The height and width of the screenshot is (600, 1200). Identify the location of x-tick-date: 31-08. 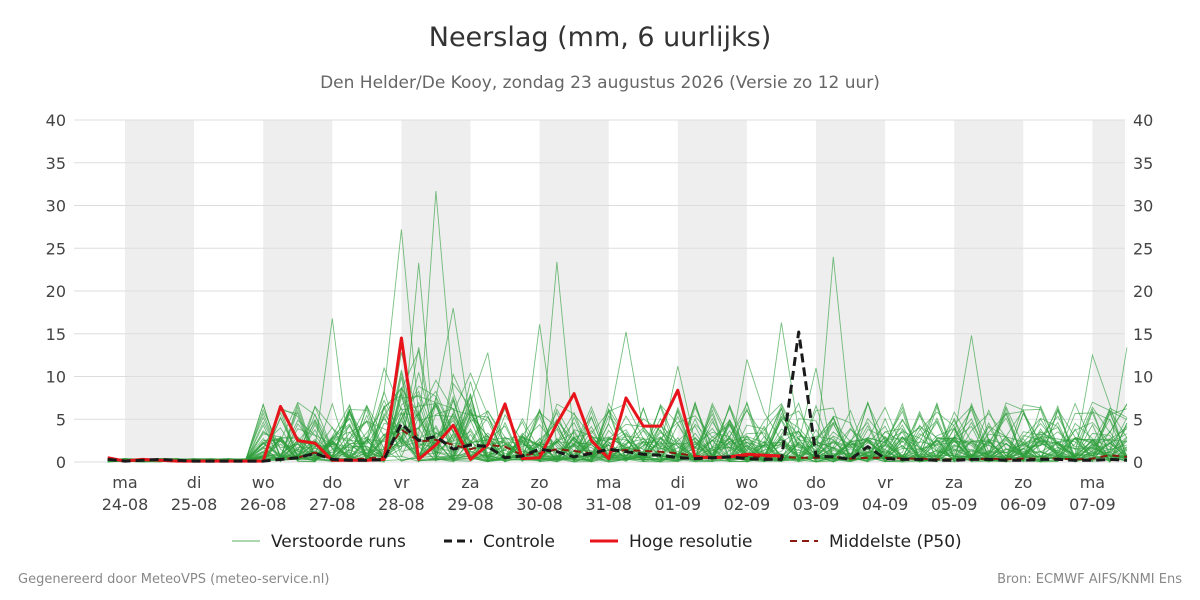
(608, 504).